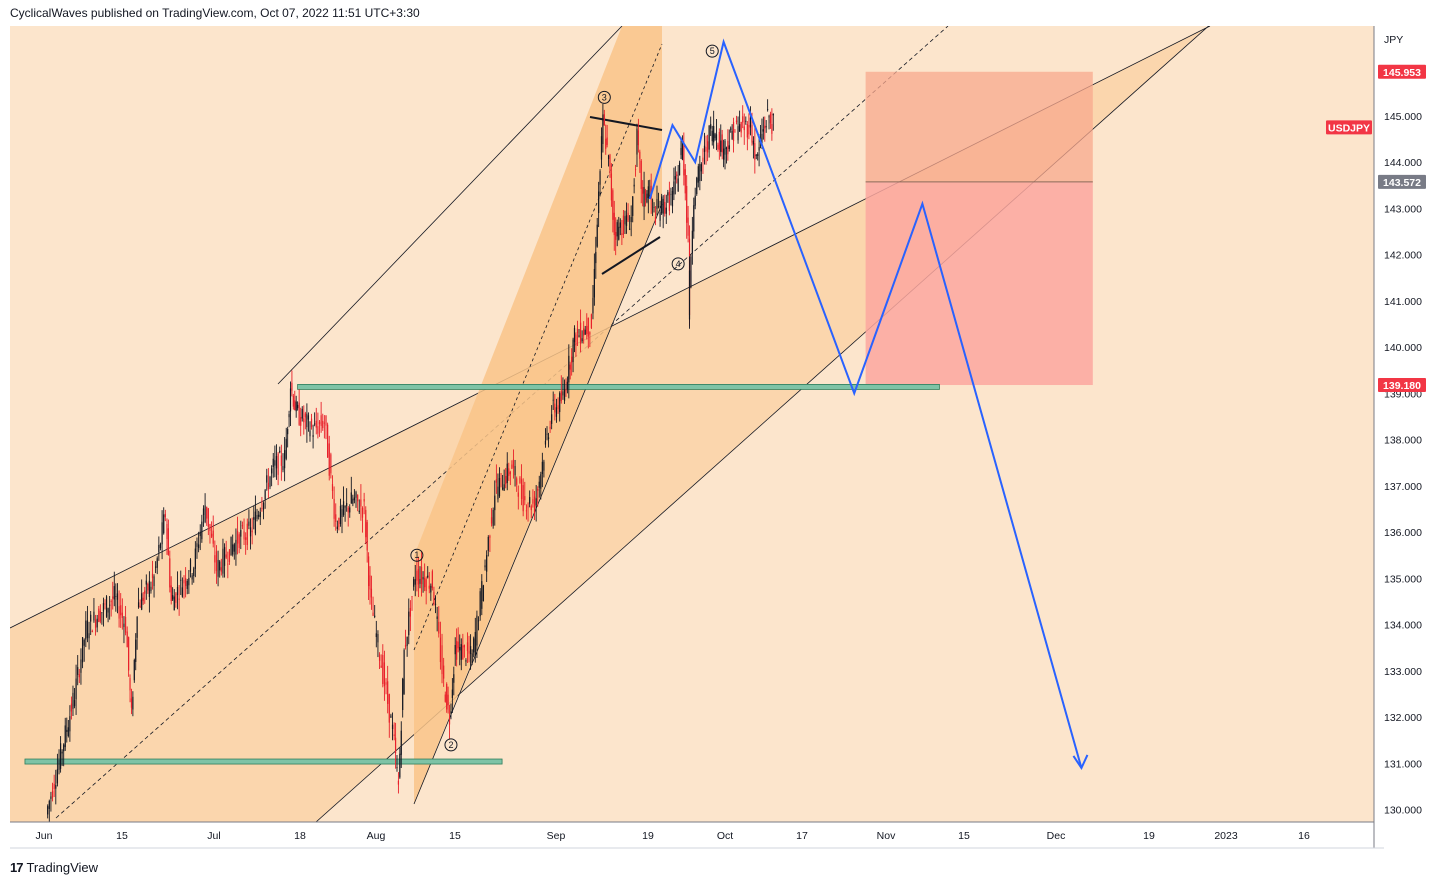 The image size is (1440, 884). I want to click on y-tick-label: 137.000, so click(1403, 487).